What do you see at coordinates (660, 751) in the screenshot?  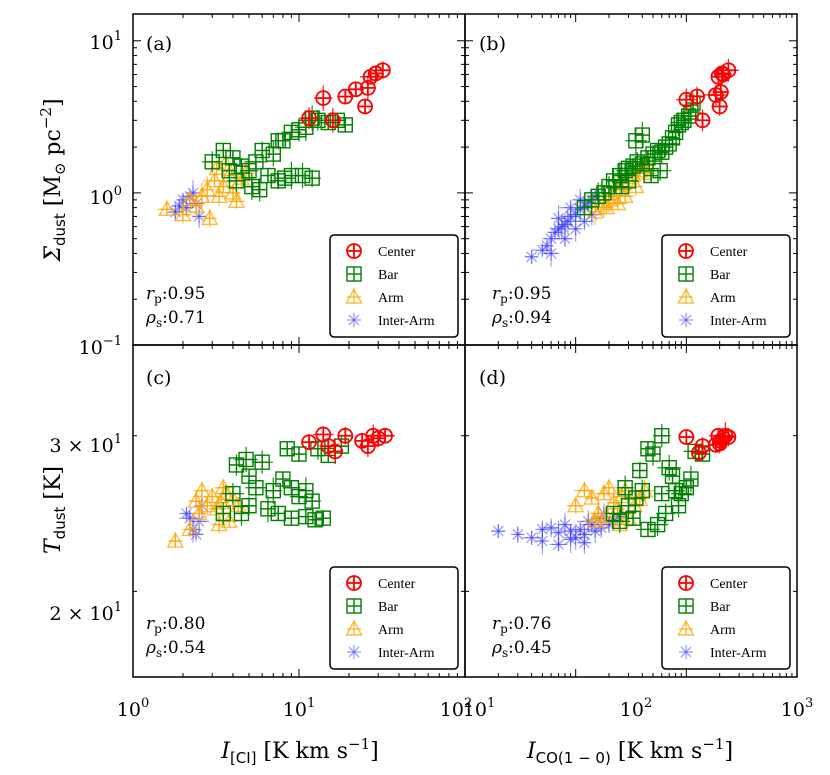 I see `x-title-right-unit: [K km s` at bounding box center [660, 751].